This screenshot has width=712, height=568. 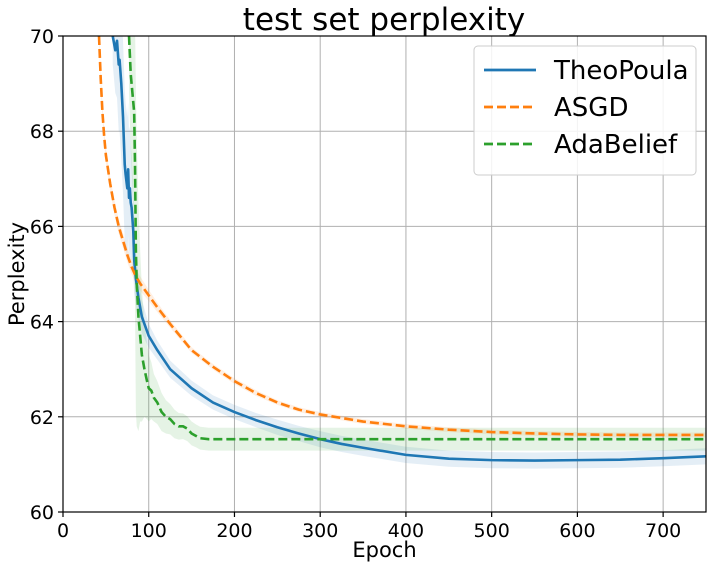 What do you see at coordinates (492, 531) in the screenshot?
I see `x-tick-label-500: 500` at bounding box center [492, 531].